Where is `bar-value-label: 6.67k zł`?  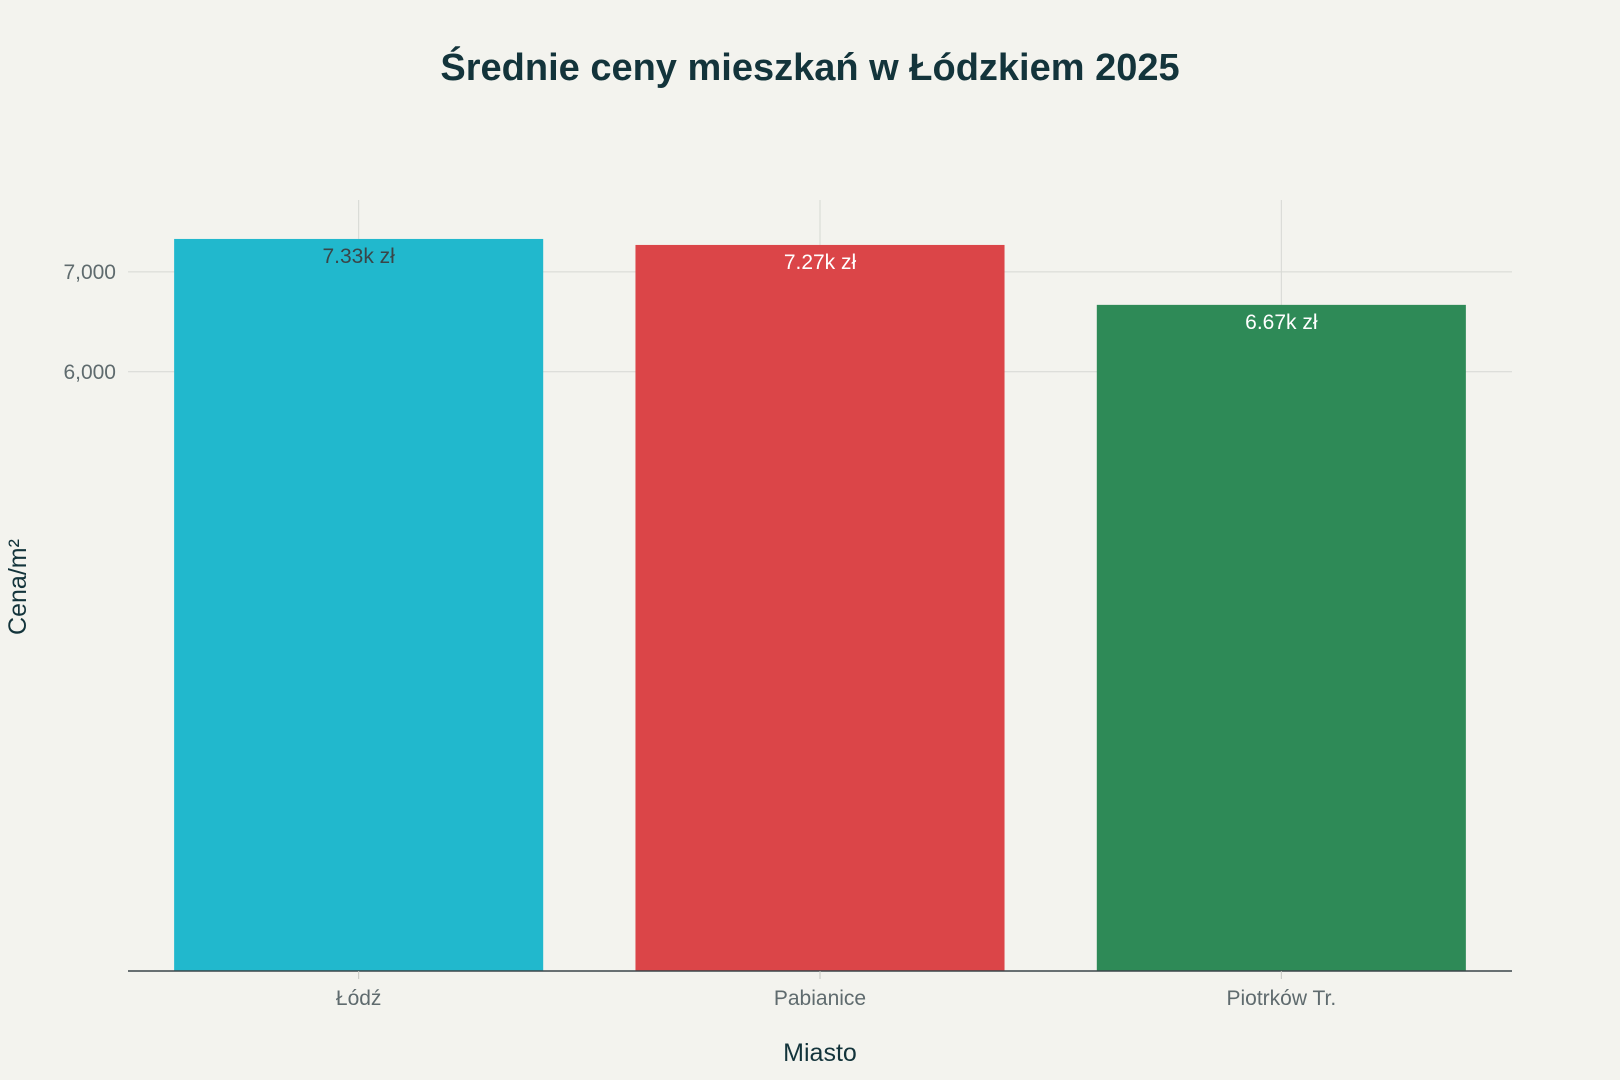 bar-value-label: 6.67k zł is located at coordinates (1281, 322).